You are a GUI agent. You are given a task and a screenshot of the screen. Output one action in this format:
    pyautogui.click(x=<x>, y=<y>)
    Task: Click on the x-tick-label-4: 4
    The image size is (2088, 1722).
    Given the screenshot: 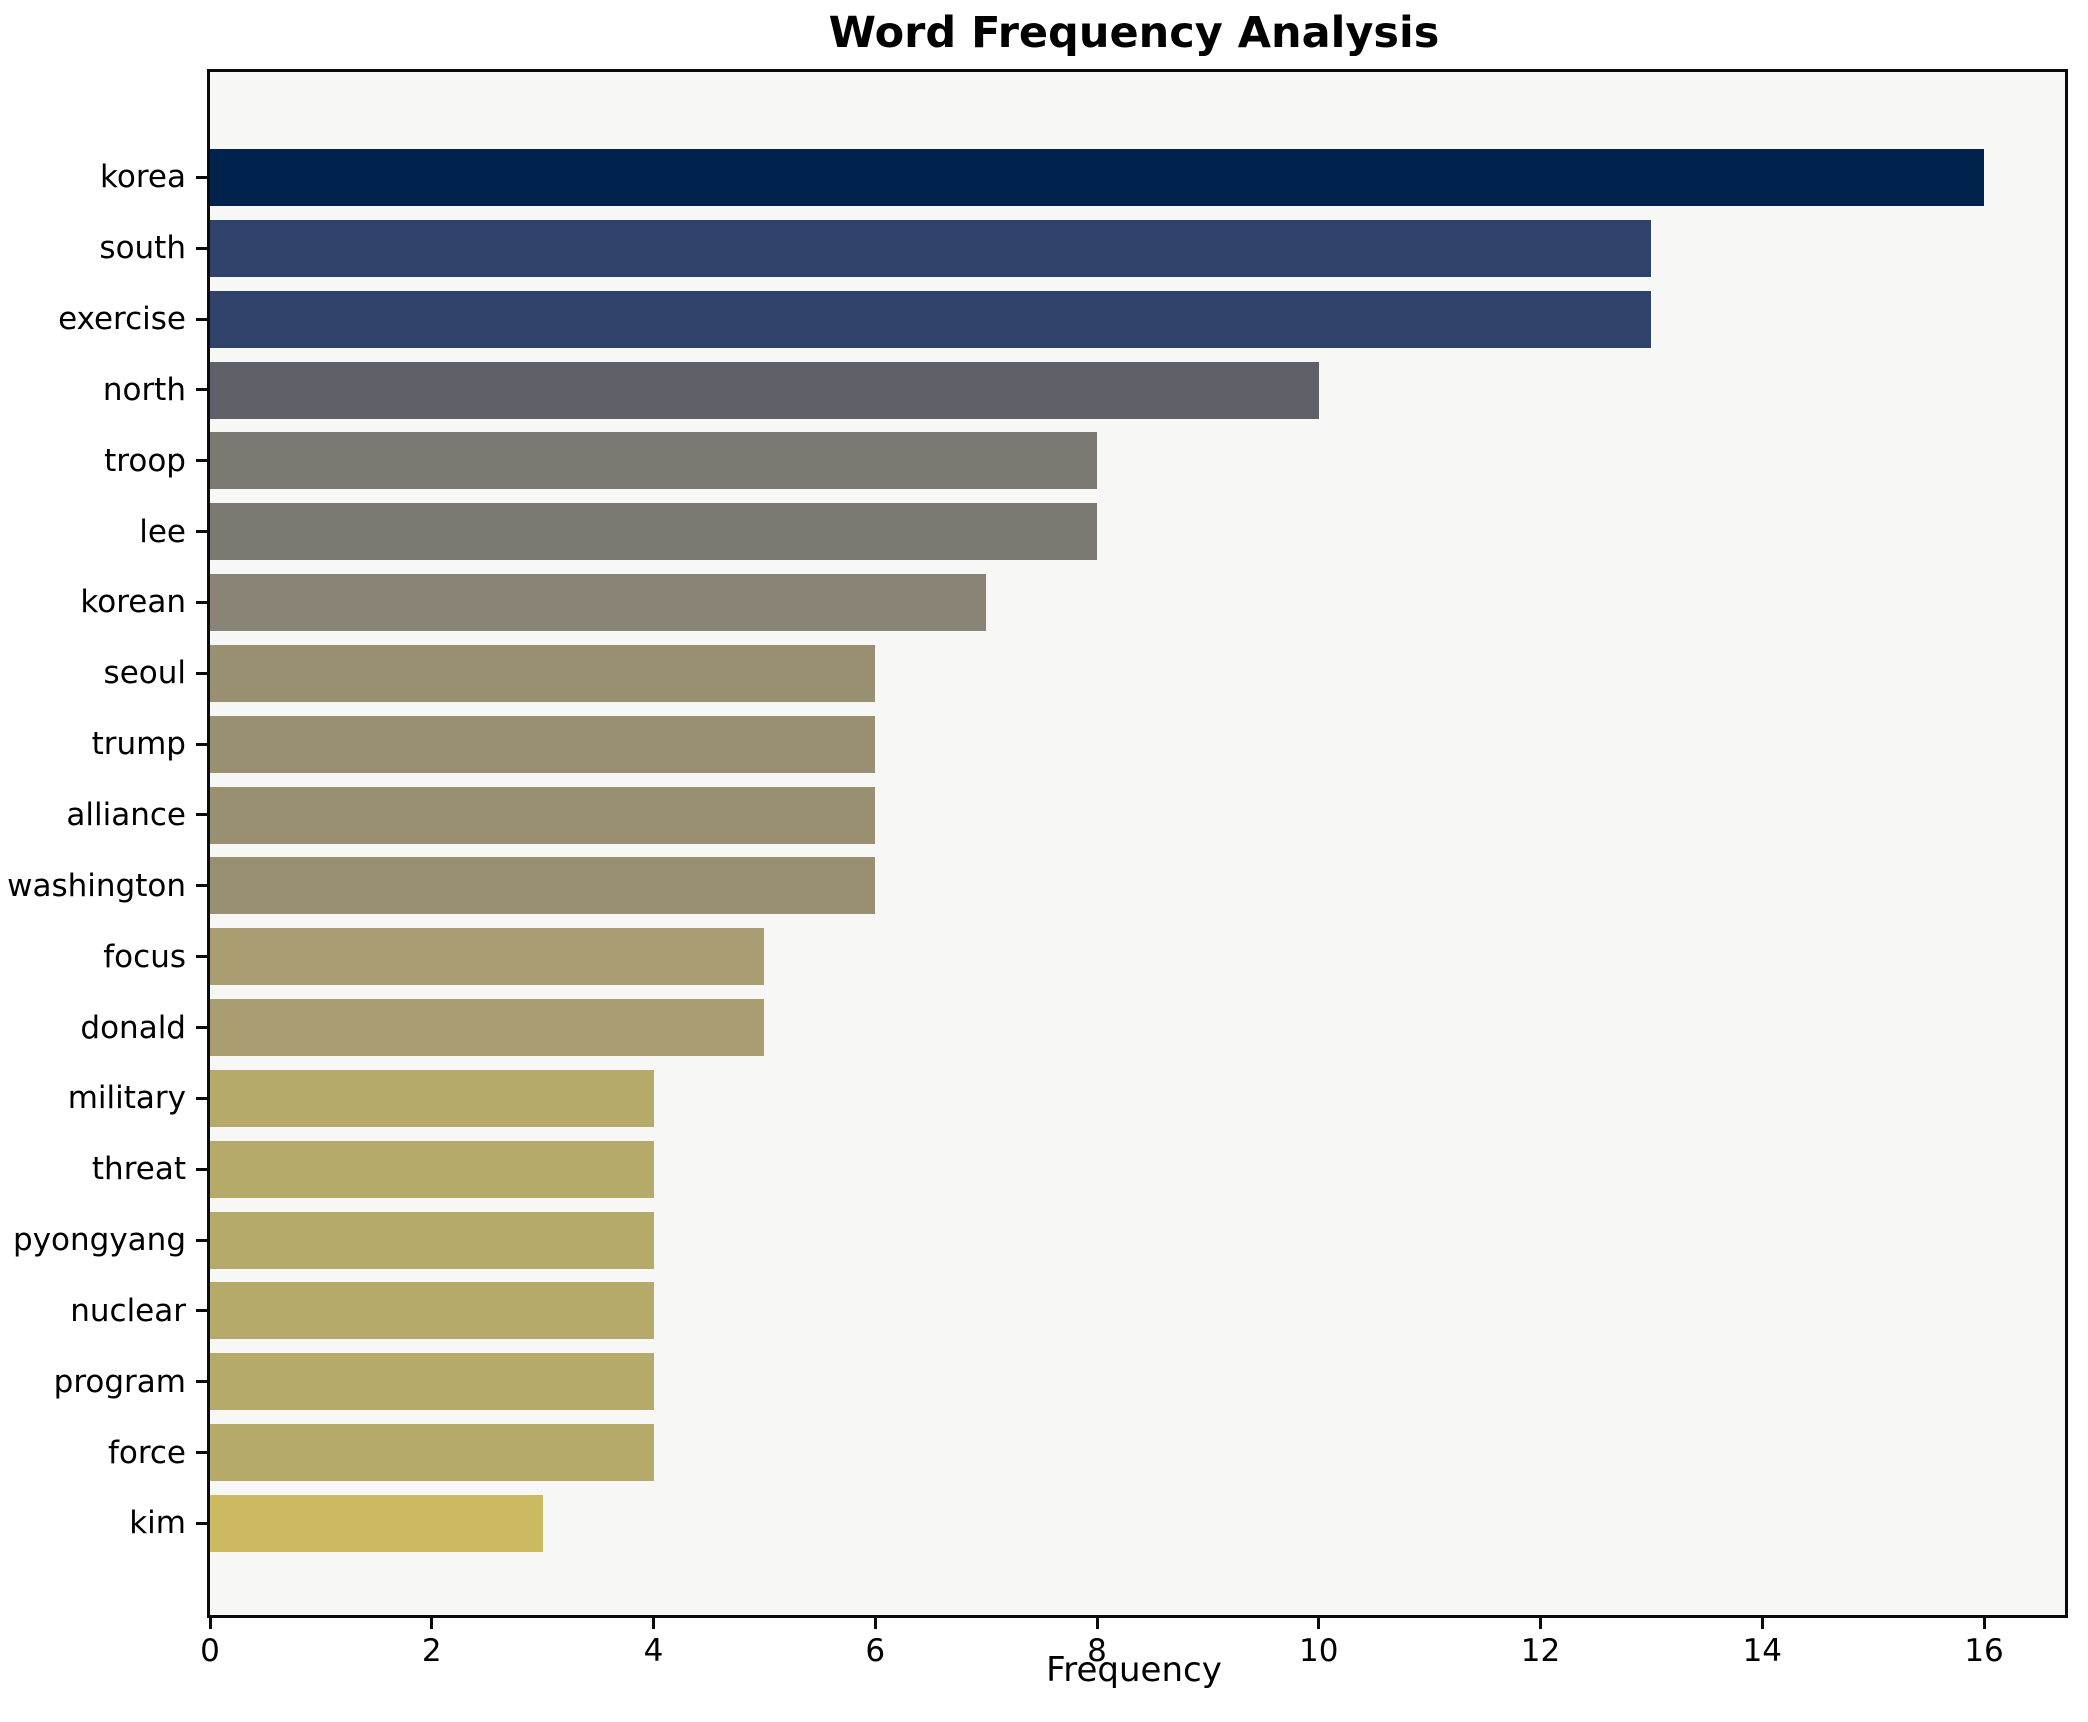 What is the action you would take?
    pyautogui.click(x=653, y=1651)
    